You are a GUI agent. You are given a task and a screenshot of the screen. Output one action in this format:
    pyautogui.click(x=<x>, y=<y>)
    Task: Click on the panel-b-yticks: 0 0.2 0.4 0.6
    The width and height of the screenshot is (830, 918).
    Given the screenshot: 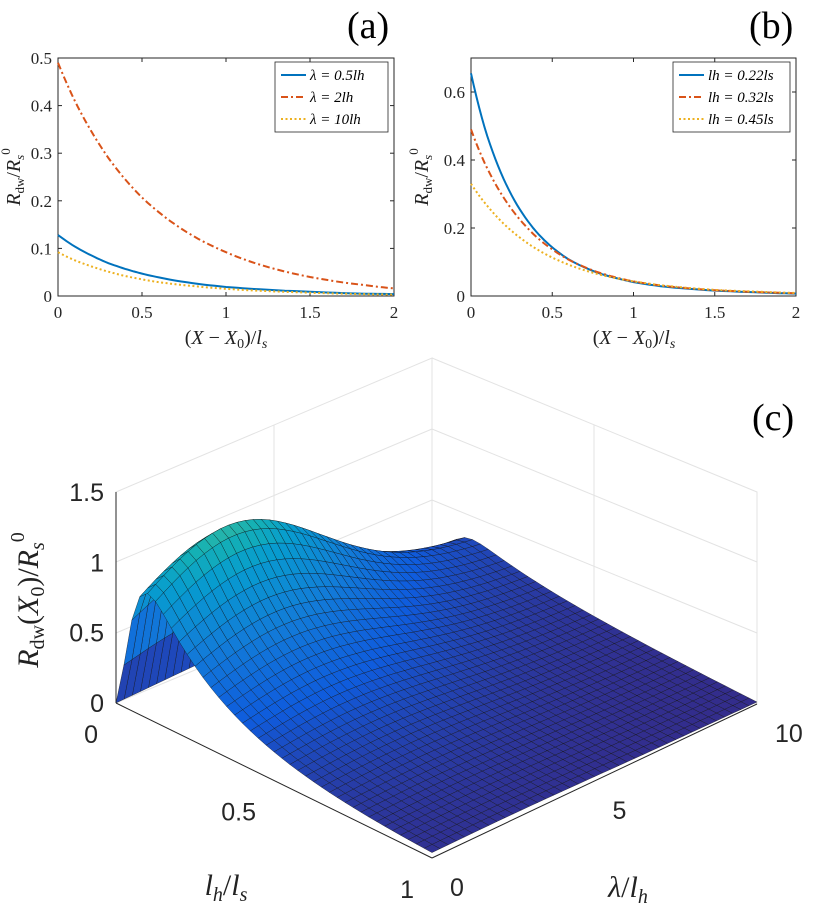 What is the action you would take?
    pyautogui.click(x=620, y=194)
    